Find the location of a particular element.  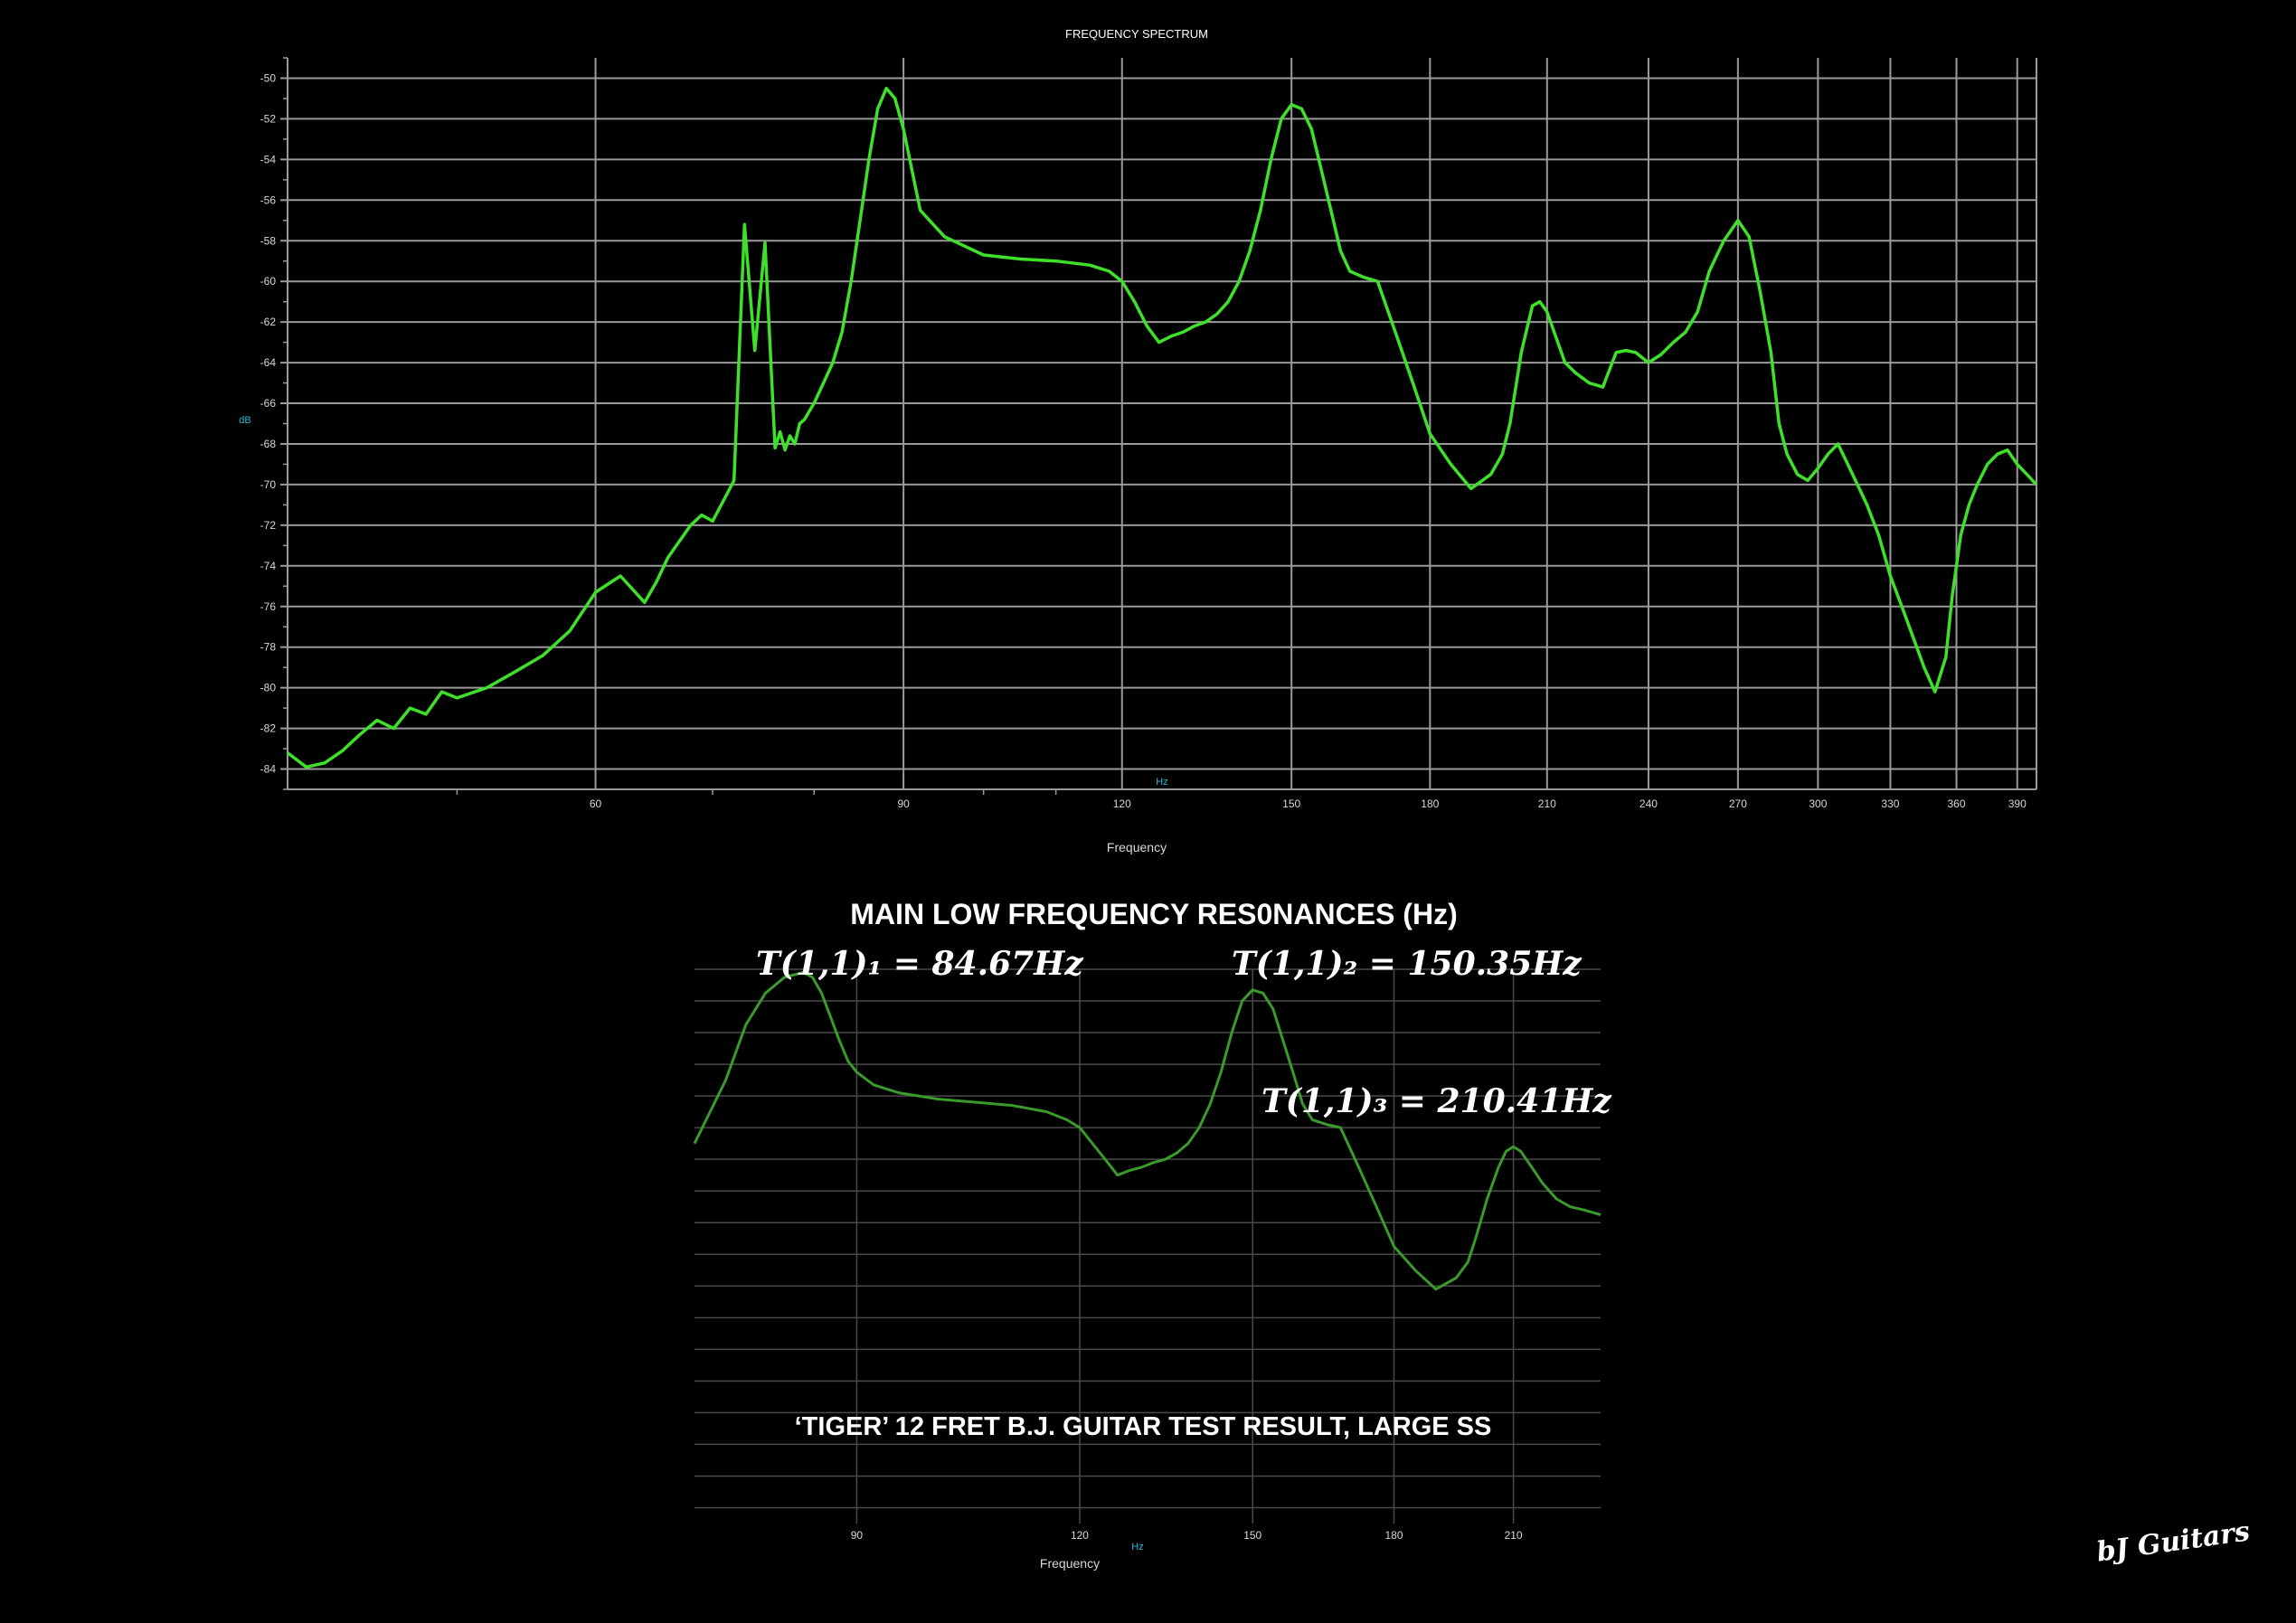

resonance-annotation-3: T(1,1)₃ = 210.41Hz is located at coordinates (1437, 1101).